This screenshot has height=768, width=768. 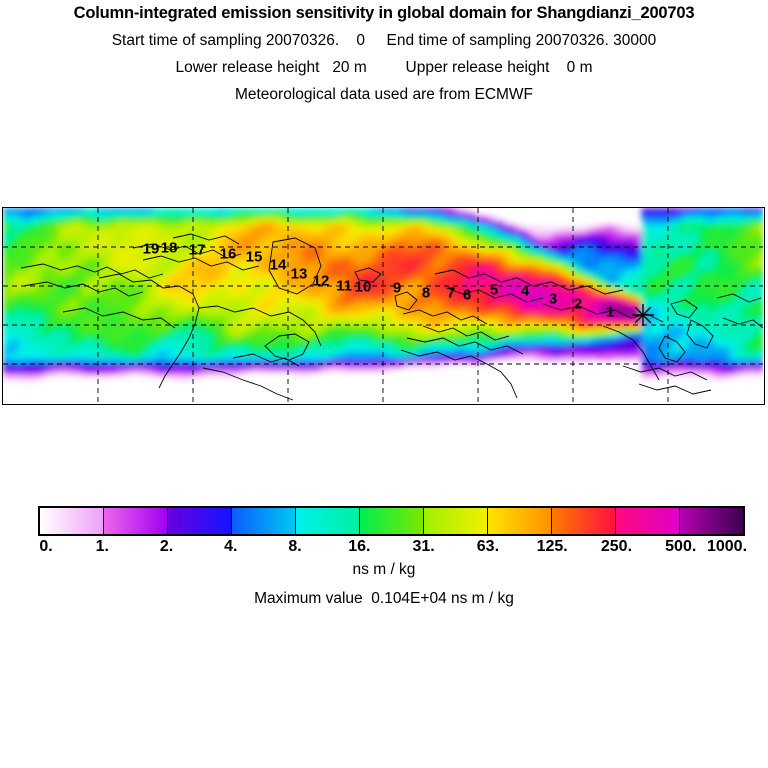 What do you see at coordinates (578, 304) in the screenshot?
I see `trajectory-day-label-2: 2` at bounding box center [578, 304].